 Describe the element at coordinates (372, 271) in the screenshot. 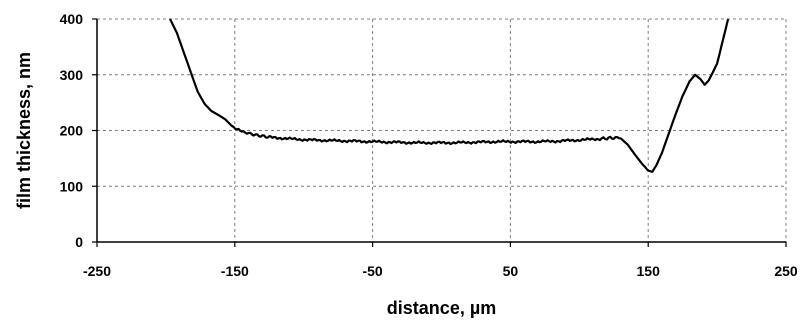

I see `x-tick-label: -50` at that location.